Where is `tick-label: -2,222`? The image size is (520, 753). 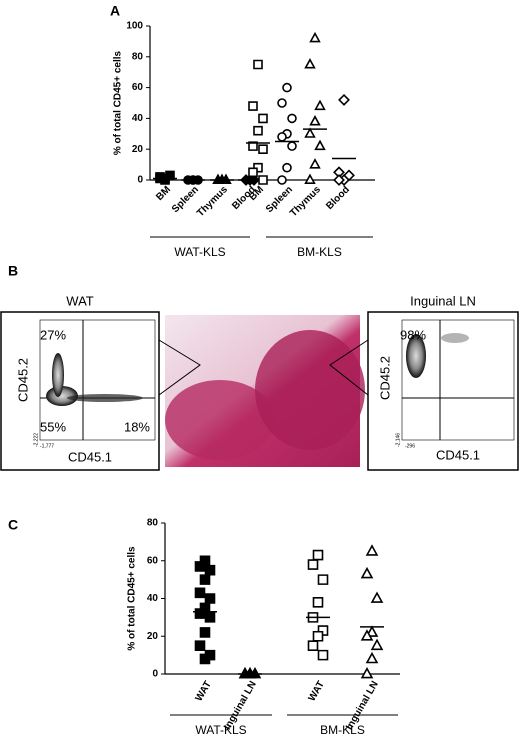 tick-label: -2,222 is located at coordinates (36, 440).